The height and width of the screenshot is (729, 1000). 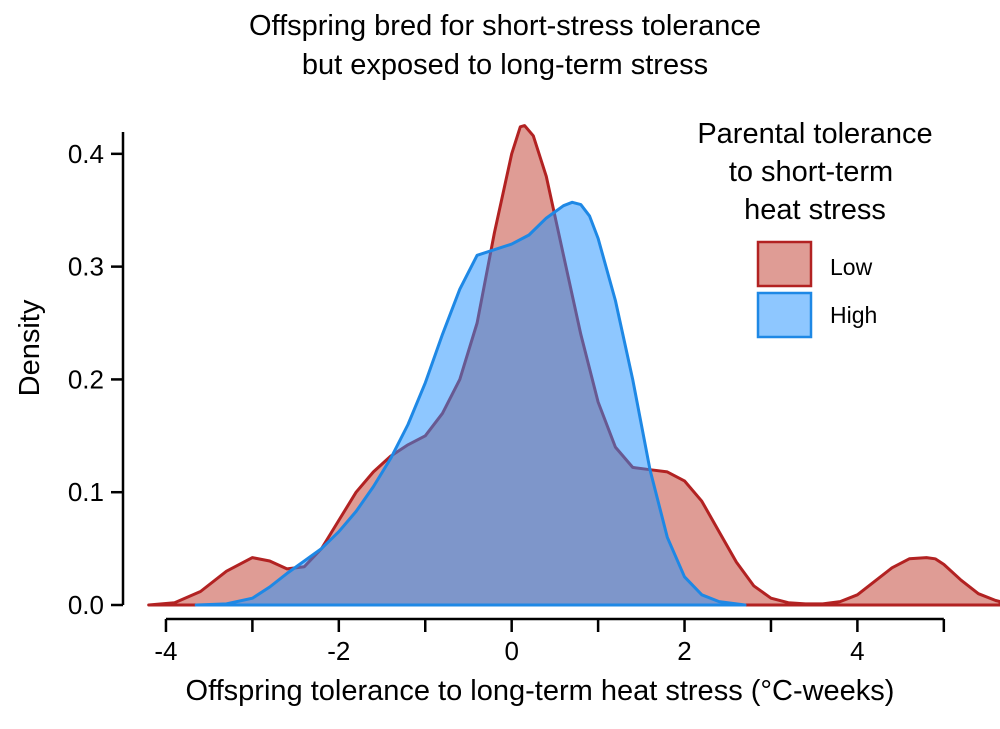 I want to click on x-tick-label: -4, so click(x=165, y=651).